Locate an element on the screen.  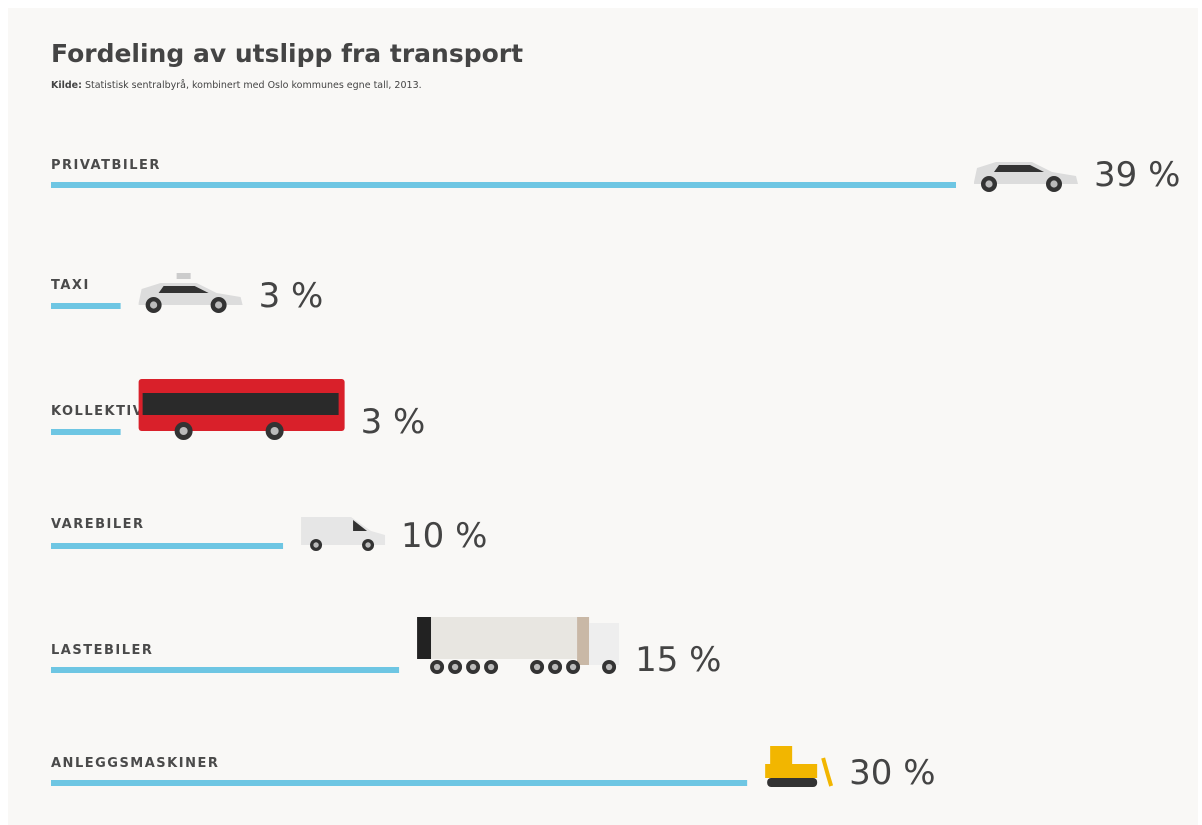
bus-windows is located at coordinates (240, 404).